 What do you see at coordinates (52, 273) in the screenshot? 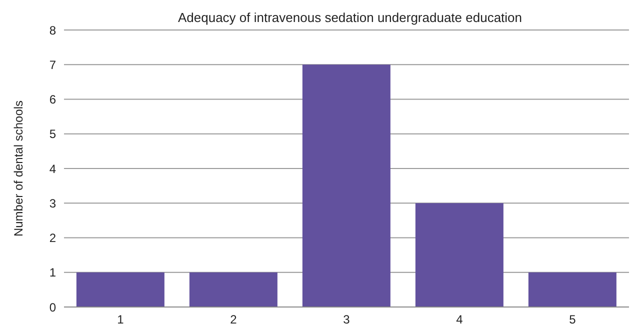
I see `y-tick-label: 1` at bounding box center [52, 273].